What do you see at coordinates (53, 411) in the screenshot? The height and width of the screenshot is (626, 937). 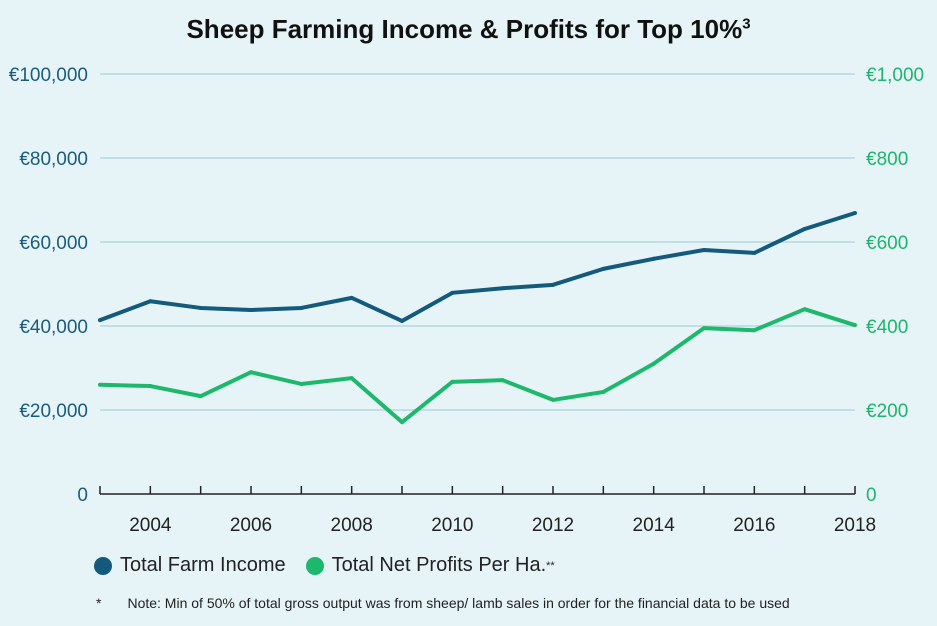 I see `y-left-tick-label: €20,000` at bounding box center [53, 411].